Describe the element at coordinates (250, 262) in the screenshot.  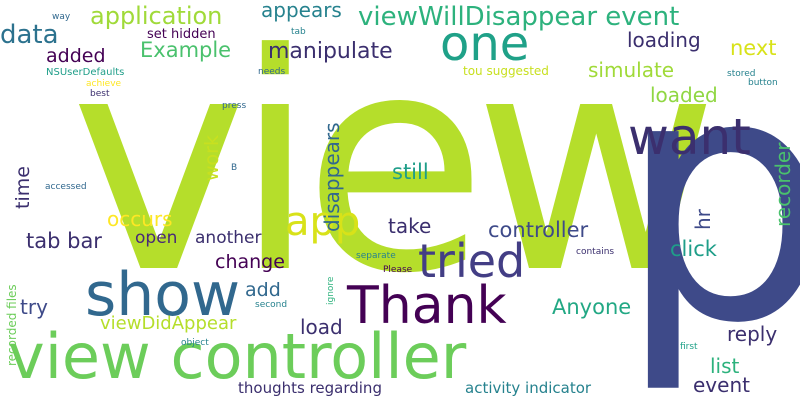
I see `word: change` at that location.